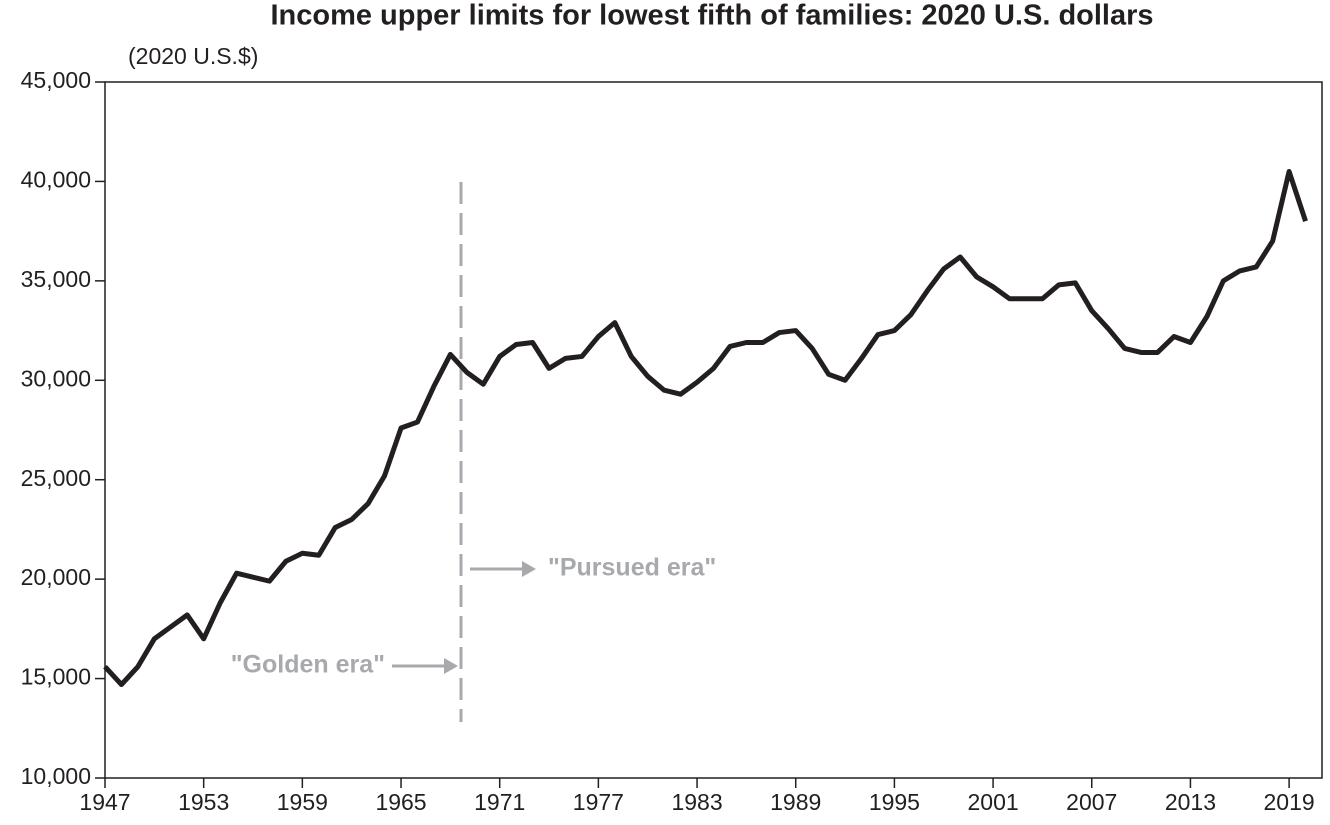 The width and height of the screenshot is (1330, 825). Describe the element at coordinates (632, 568) in the screenshot. I see `annotation: "Pursued era"` at that location.